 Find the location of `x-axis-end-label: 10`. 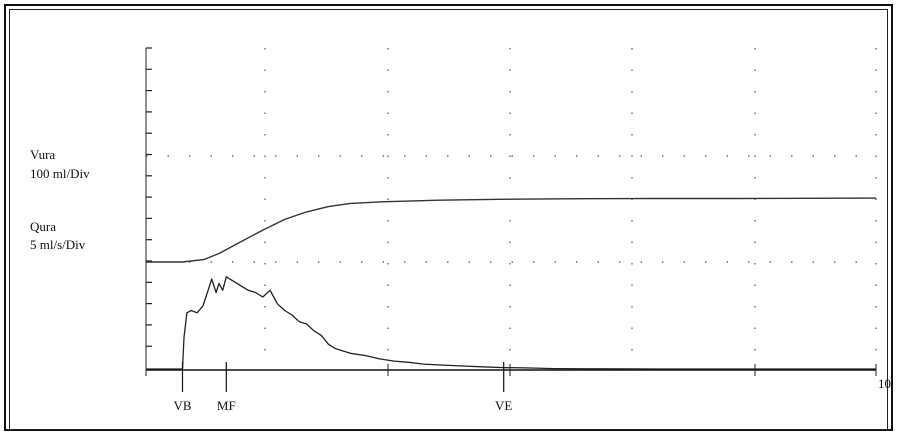

x-axis-end-label: 10 is located at coordinates (884, 383).